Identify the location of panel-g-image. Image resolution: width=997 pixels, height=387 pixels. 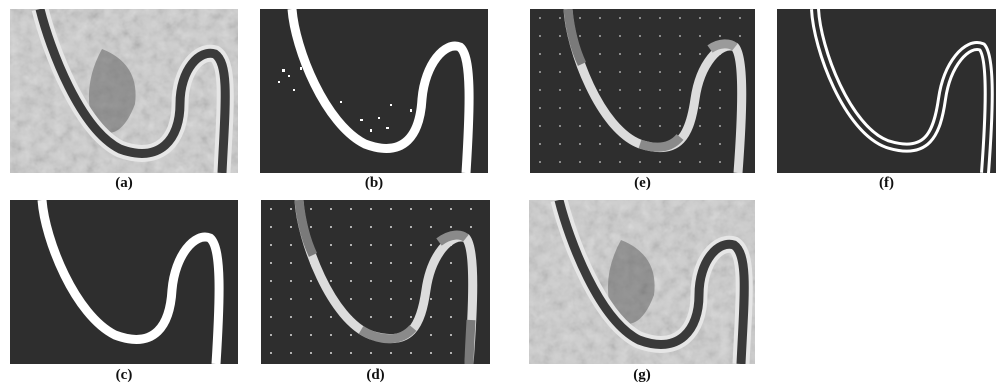
(642, 282).